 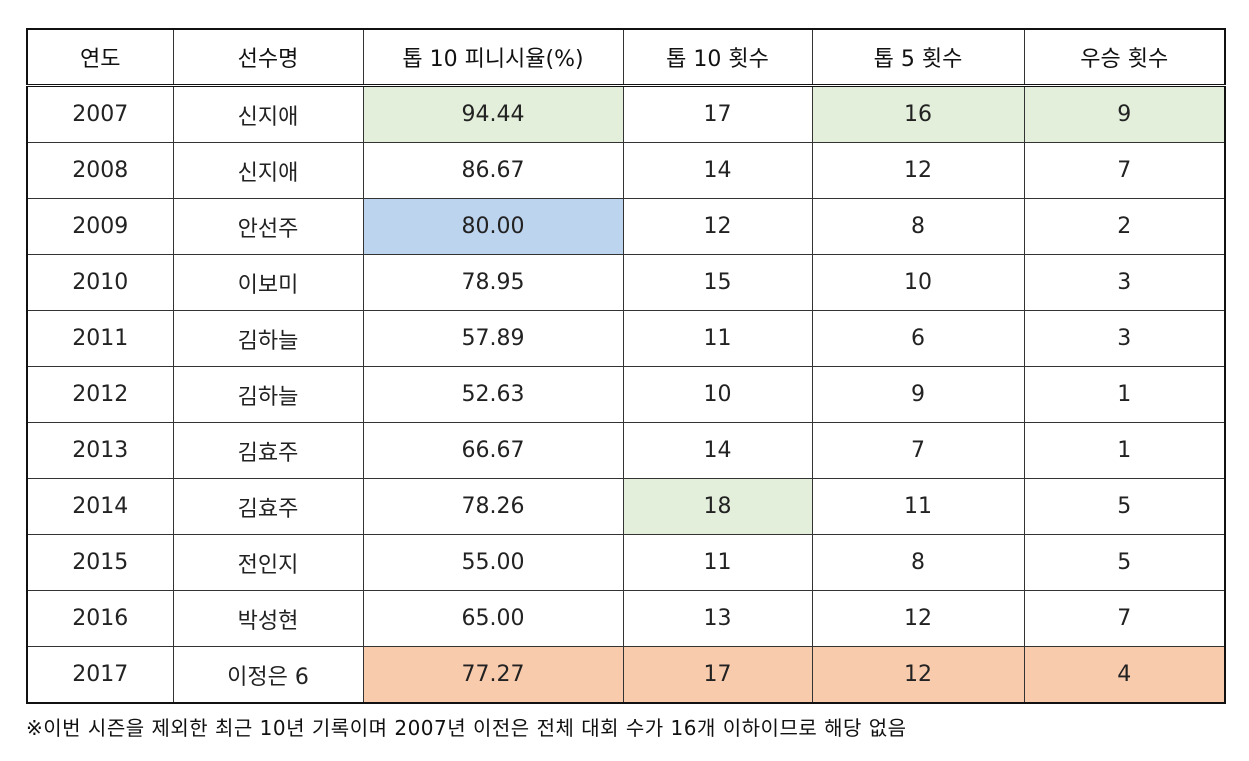 What do you see at coordinates (100, 618) in the screenshot?
I see `cell-year: 2016` at bounding box center [100, 618].